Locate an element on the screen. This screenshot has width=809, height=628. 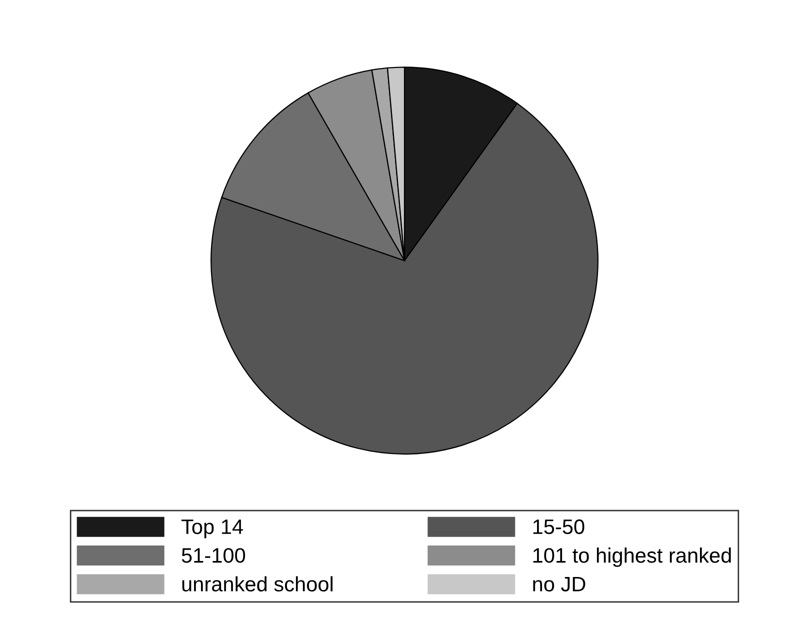
legend-label: 101 to highest ranked is located at coordinates (632, 557).